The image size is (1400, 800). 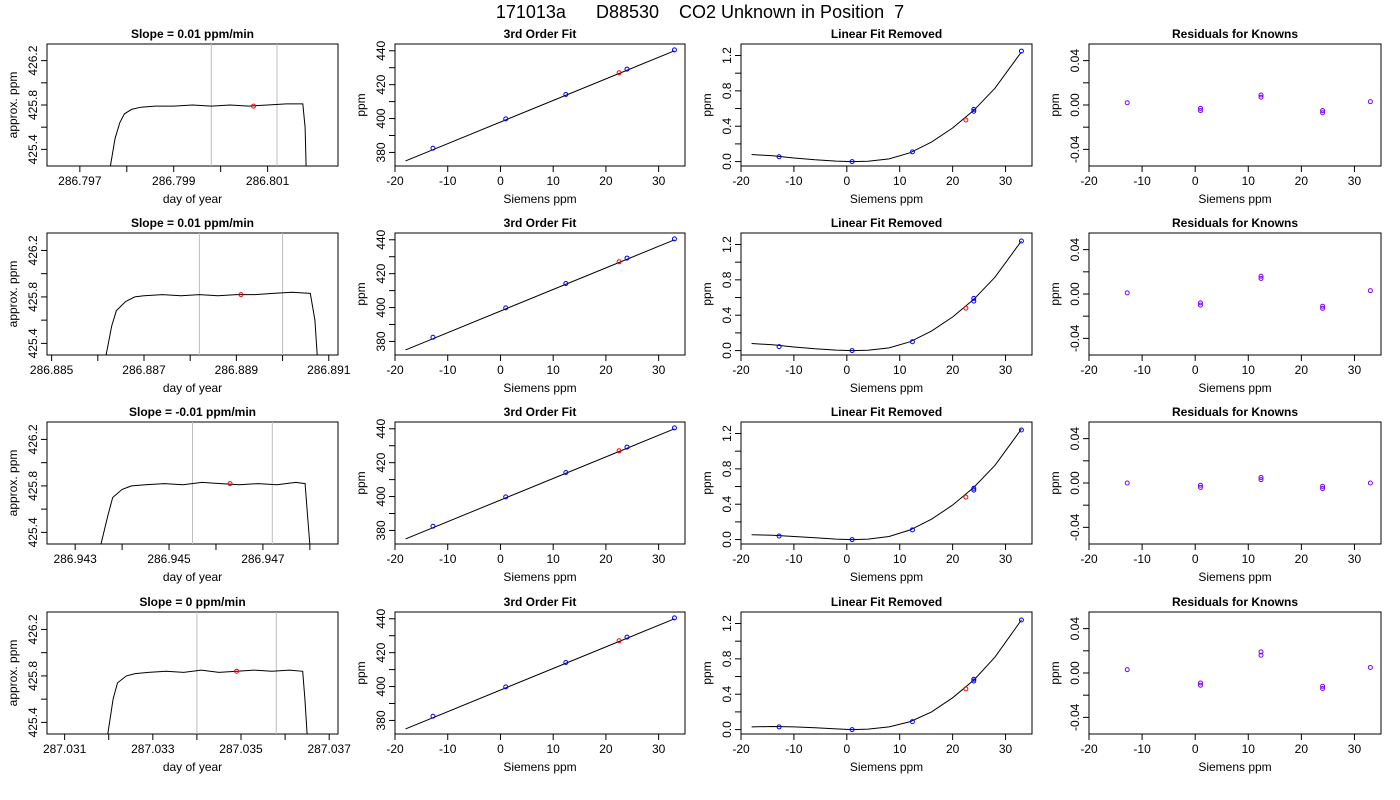 What do you see at coordinates (174, 181) in the screenshot?
I see `x-tick-label: 286.799` at bounding box center [174, 181].